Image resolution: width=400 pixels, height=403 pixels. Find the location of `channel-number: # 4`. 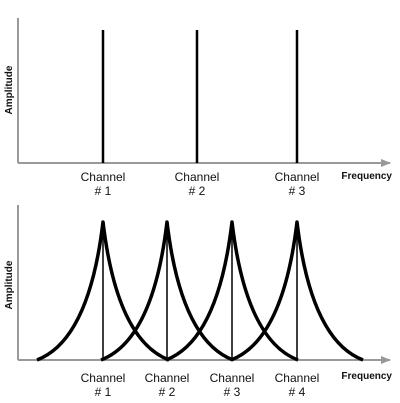

channel-number: # 4 is located at coordinates (297, 392).